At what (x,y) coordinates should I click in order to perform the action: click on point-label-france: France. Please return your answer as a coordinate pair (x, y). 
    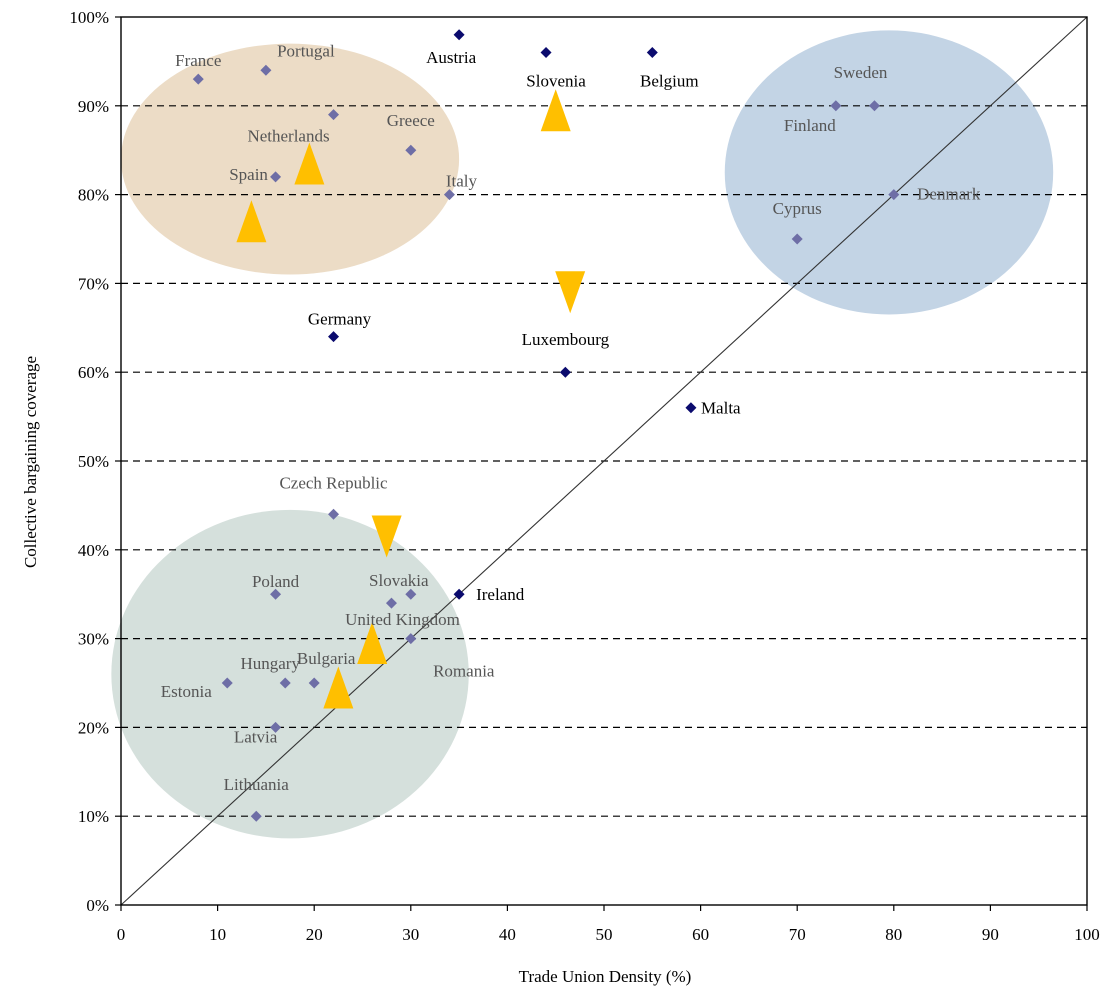
    Looking at the image, I should click on (198, 60).